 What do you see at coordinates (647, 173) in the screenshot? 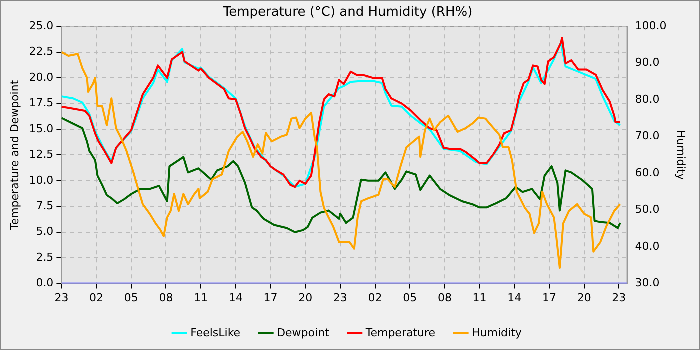
I see `y2-tick-label: 60.0` at bounding box center [647, 173].